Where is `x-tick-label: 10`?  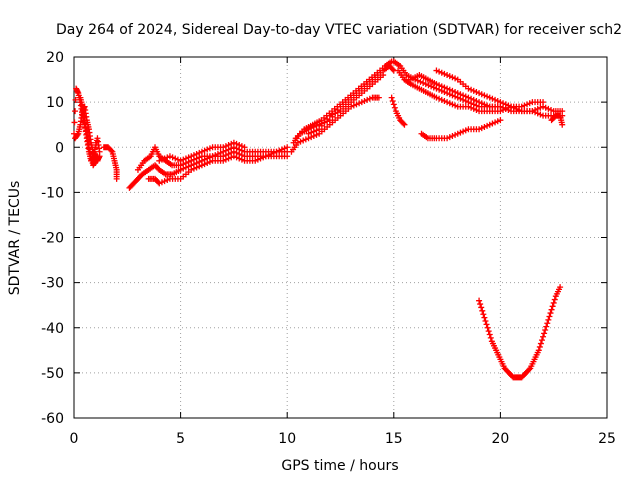 x-tick-label: 10 is located at coordinates (287, 439).